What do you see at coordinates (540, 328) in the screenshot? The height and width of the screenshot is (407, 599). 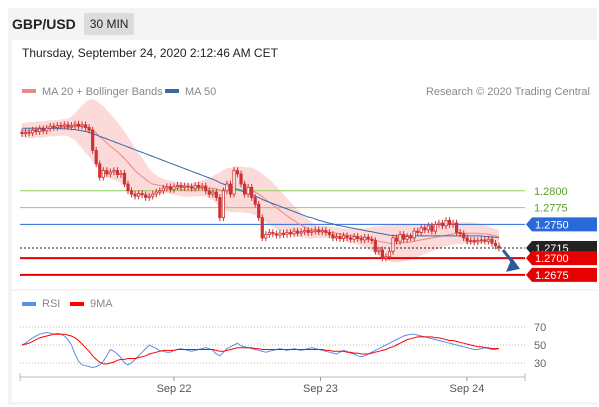 I see `rsi-tick-label-70: 70` at bounding box center [540, 328].